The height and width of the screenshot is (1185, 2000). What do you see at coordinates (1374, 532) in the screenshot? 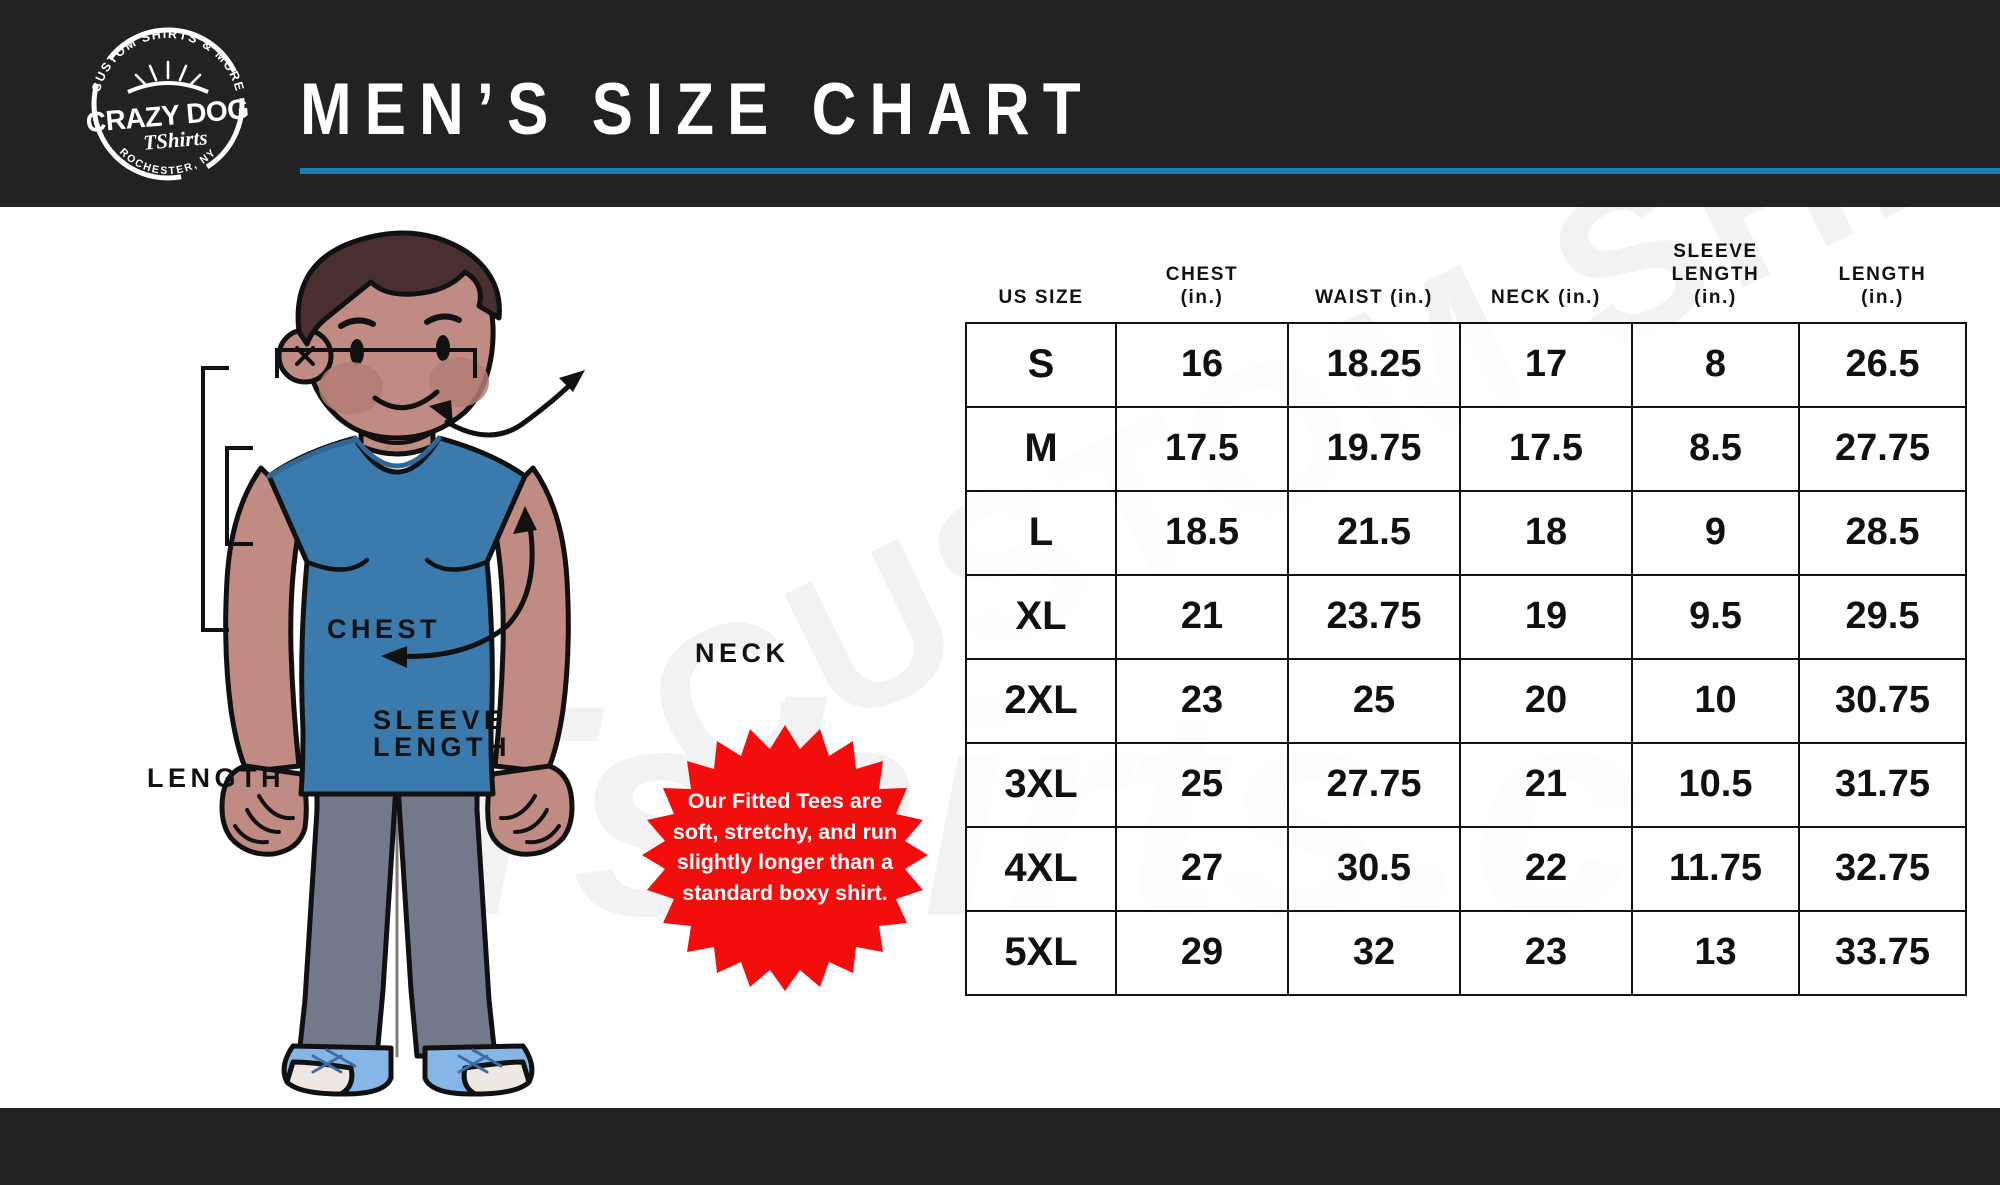
I see `cell-waist: 21.5` at bounding box center [1374, 532].